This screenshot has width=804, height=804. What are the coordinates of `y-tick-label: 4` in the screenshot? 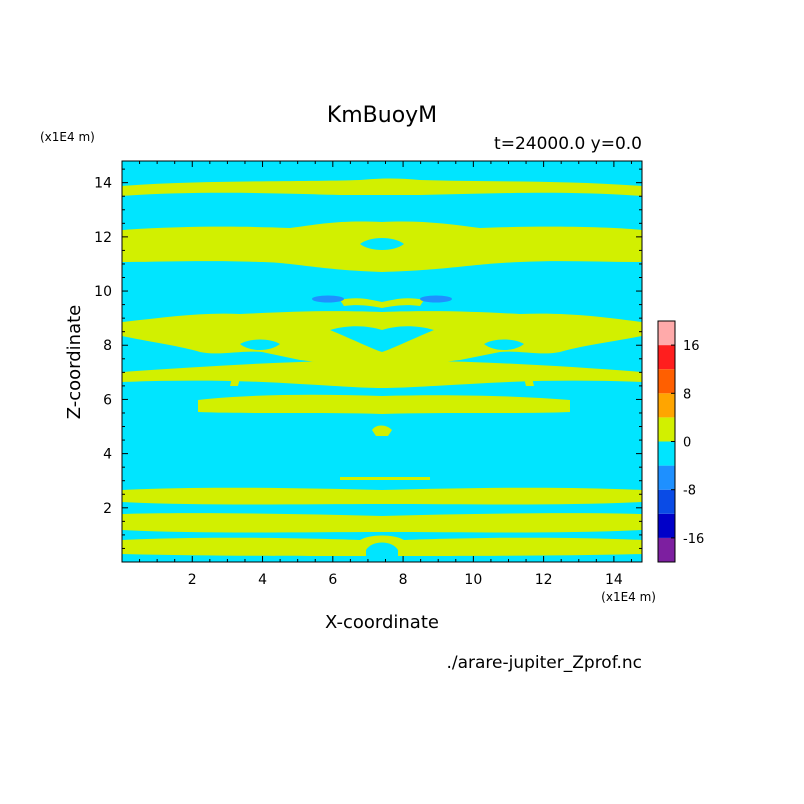 It's located at (107, 455).